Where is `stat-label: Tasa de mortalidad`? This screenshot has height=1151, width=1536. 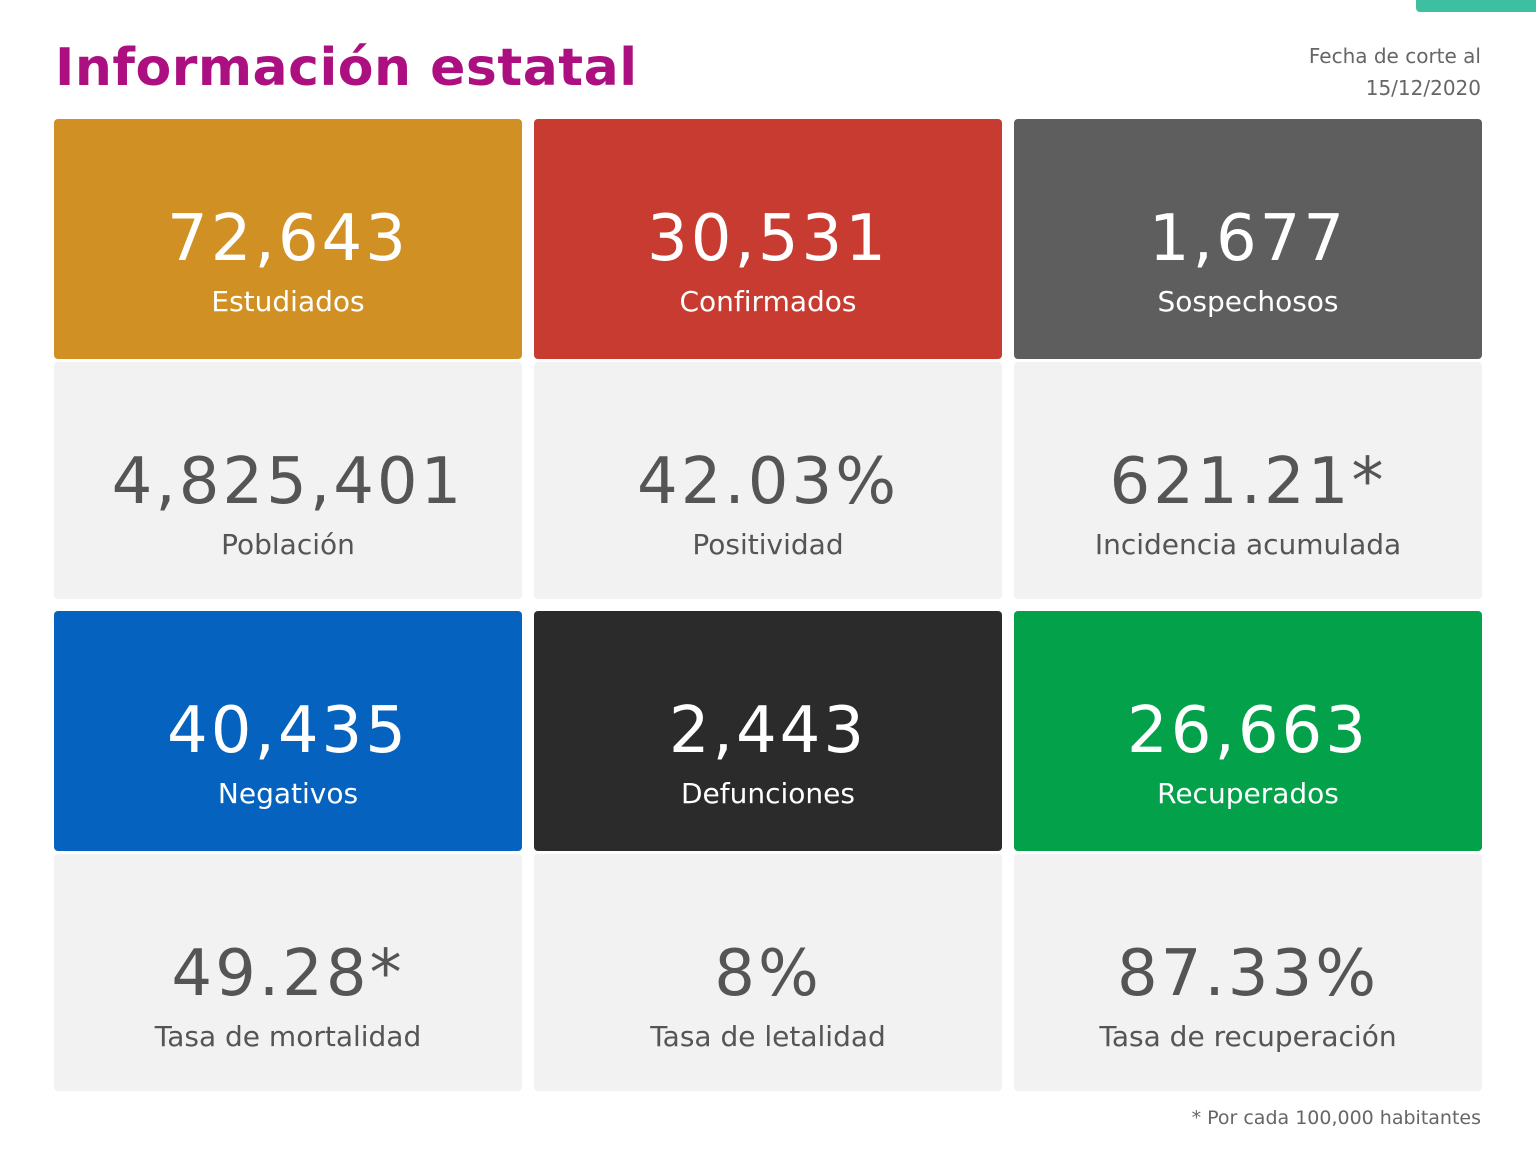 stat-label: Tasa de mortalidad is located at coordinates (288, 1036).